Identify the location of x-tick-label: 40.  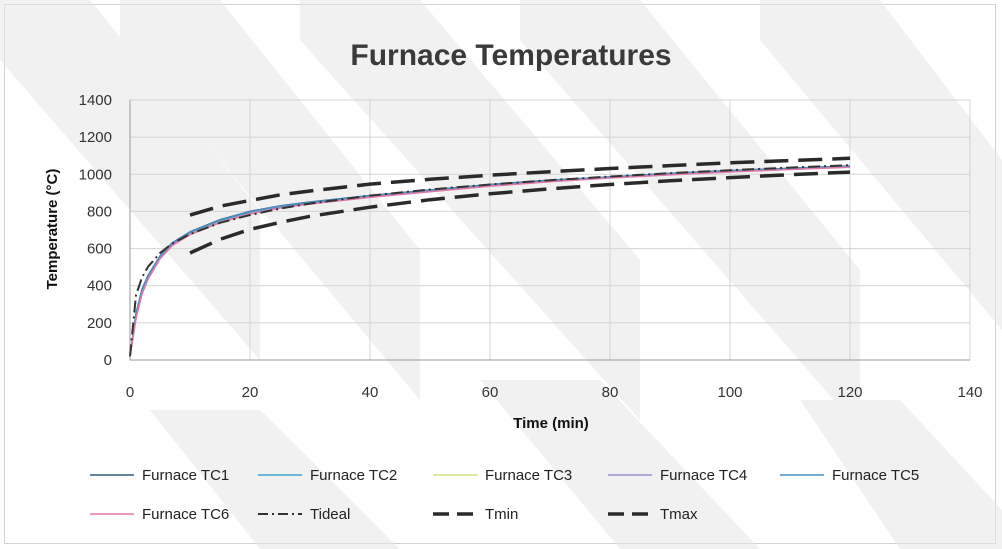
(370, 392).